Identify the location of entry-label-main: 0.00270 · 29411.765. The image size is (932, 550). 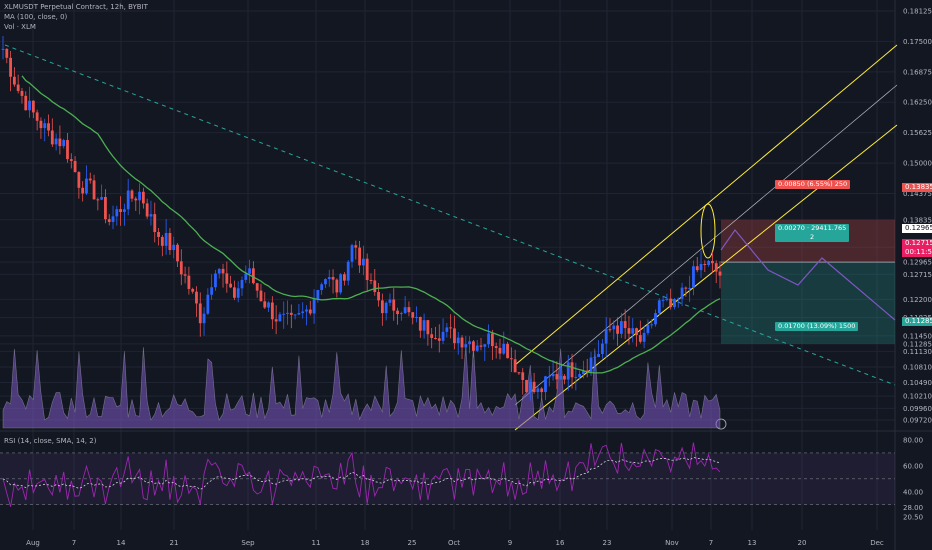
(812, 228).